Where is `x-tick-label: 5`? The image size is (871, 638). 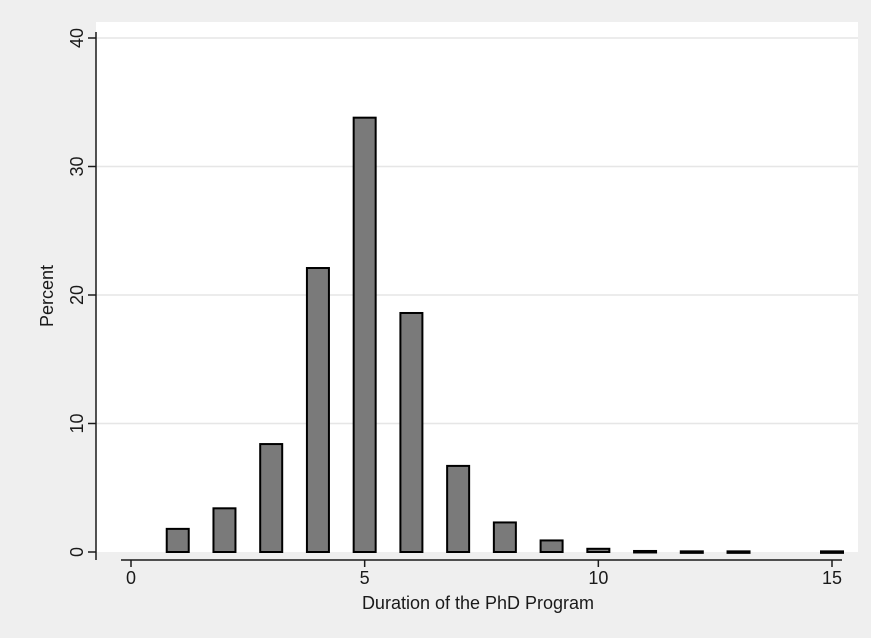 x-tick-label: 5 is located at coordinates (365, 578).